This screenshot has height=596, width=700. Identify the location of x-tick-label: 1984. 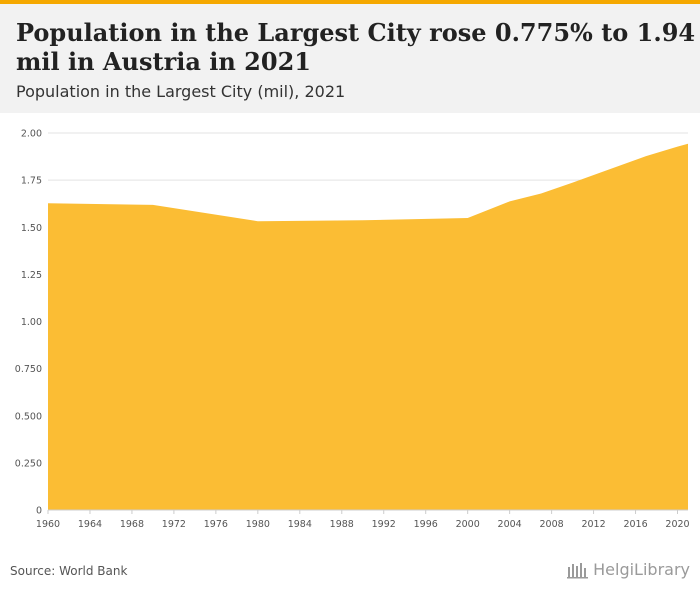
(300, 524).